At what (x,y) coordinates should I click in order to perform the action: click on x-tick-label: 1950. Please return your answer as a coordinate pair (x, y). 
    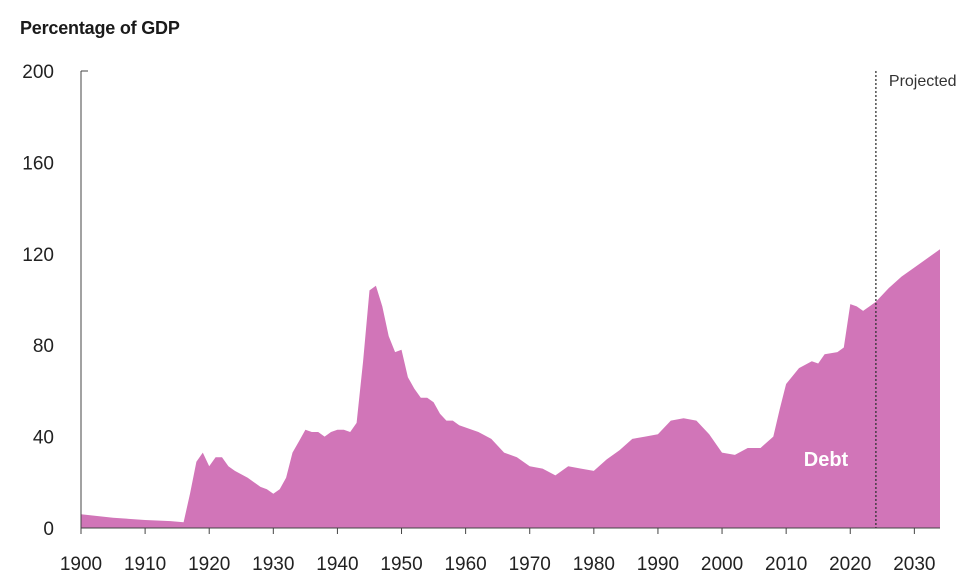
    Looking at the image, I should click on (401, 564).